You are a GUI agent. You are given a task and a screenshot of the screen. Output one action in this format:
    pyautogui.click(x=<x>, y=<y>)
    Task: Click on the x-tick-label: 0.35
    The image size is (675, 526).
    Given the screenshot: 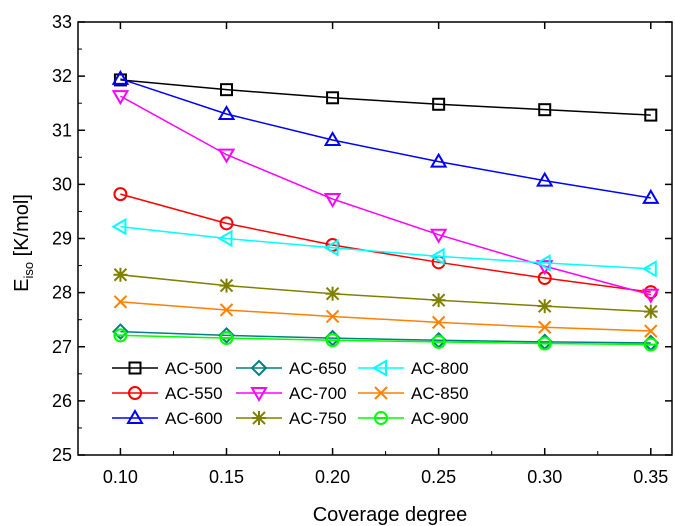 What is the action you would take?
    pyautogui.click(x=650, y=477)
    